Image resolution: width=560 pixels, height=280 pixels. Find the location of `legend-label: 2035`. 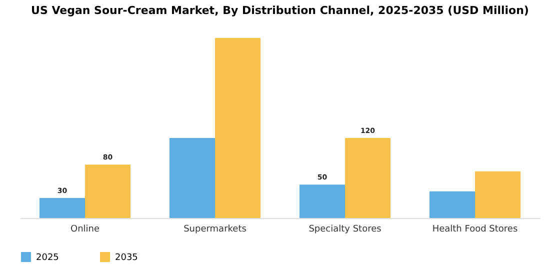

legend-label: 2035 is located at coordinates (126, 258).